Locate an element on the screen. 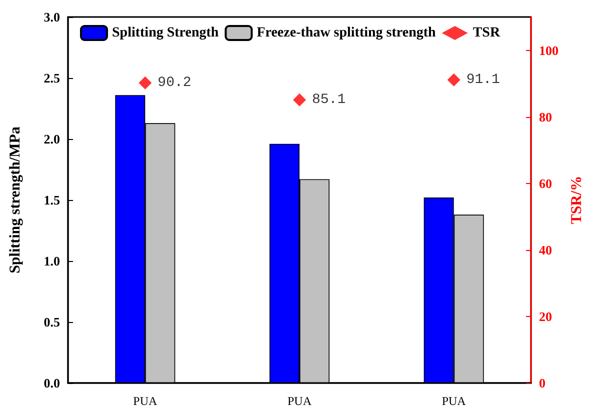 Image resolution: width=593 pixels, height=414 pixels. y2-tick-label: 60 is located at coordinates (545, 183).